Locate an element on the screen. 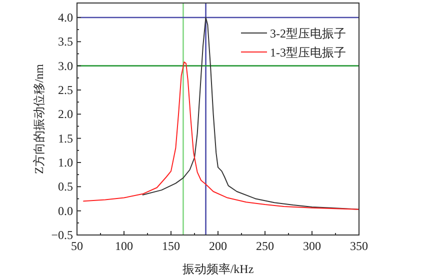  y-tick-label: 1.0 is located at coordinates (65, 163).